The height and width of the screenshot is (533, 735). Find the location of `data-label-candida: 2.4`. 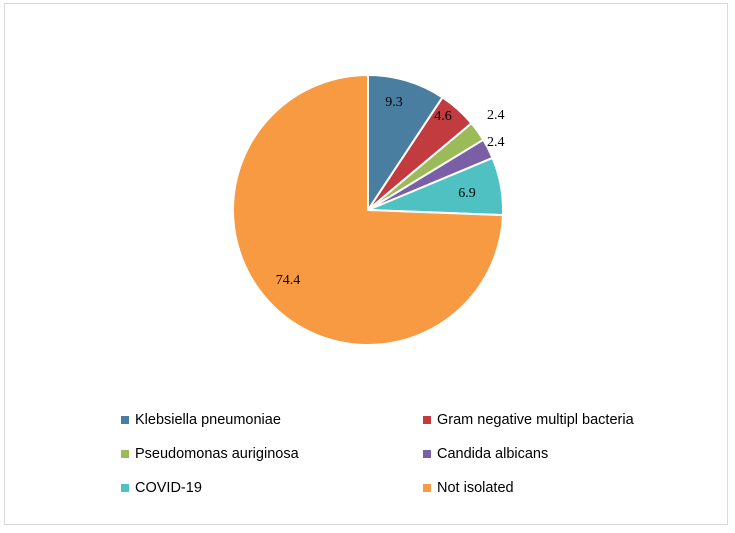

data-label-candida: 2.4 is located at coordinates (496, 142).